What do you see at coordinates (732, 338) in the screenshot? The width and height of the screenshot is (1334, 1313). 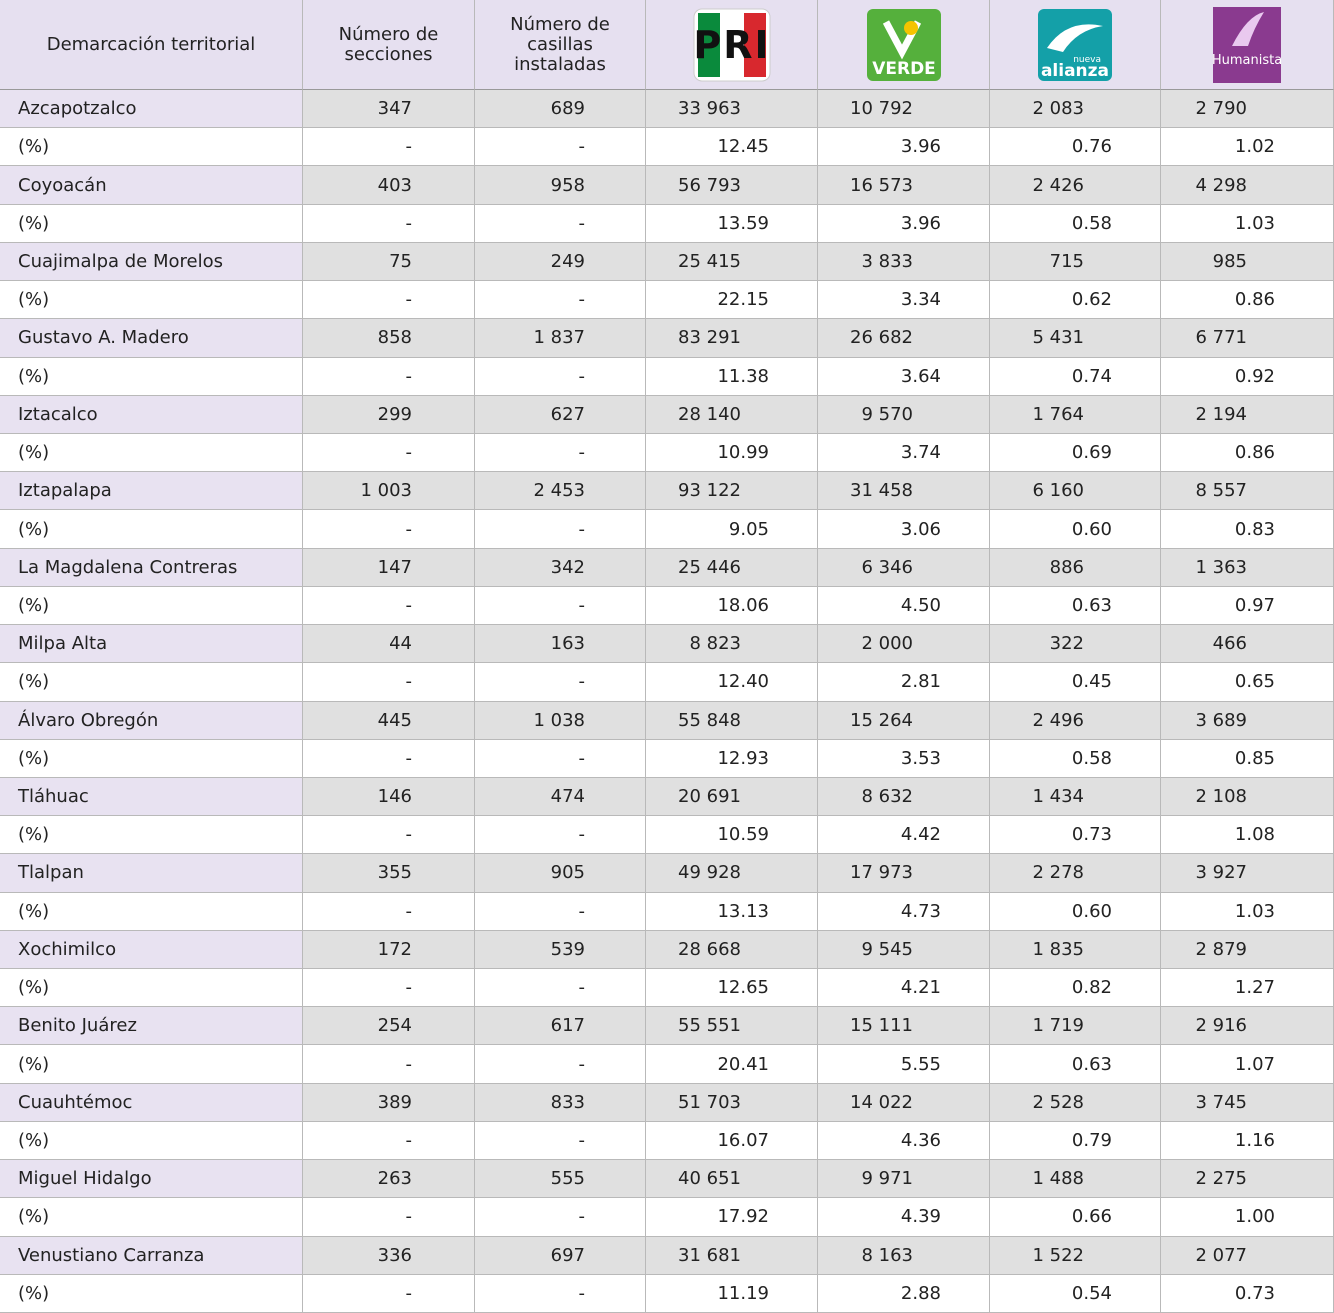 I see `value-cell: 83 291` at bounding box center [732, 338].